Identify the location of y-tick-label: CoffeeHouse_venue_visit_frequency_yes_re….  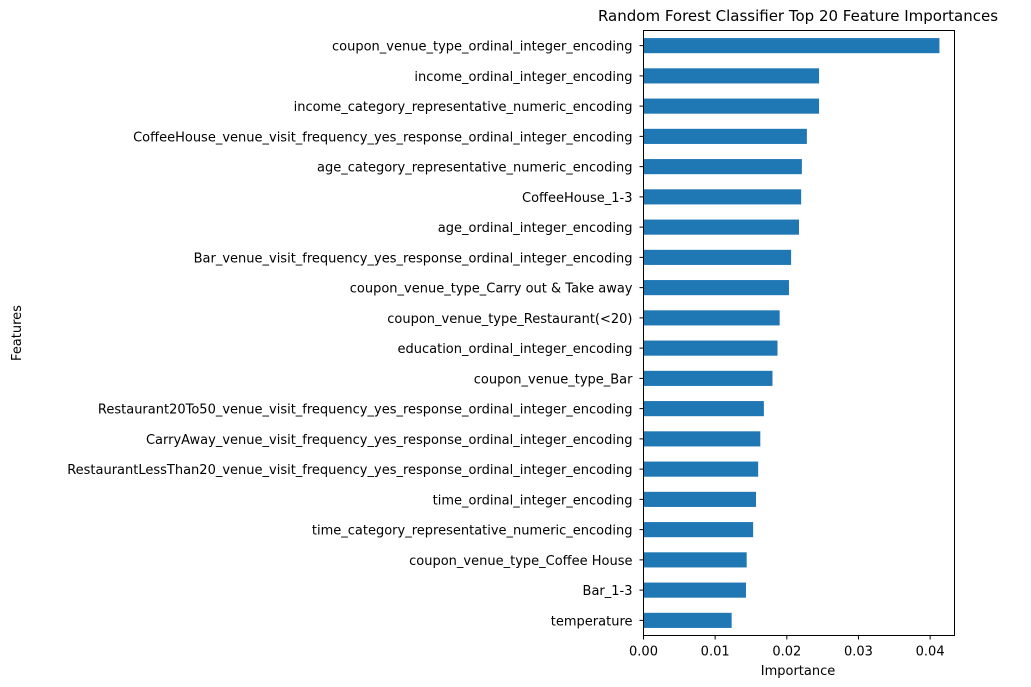
(382, 137).